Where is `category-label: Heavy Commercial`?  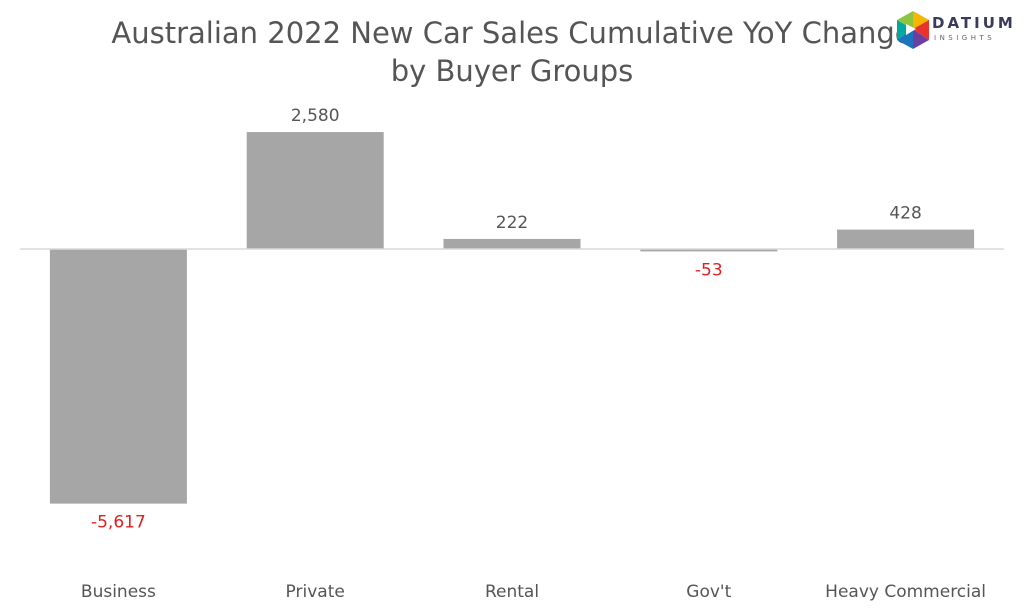
category-label: Heavy Commercial is located at coordinates (905, 592).